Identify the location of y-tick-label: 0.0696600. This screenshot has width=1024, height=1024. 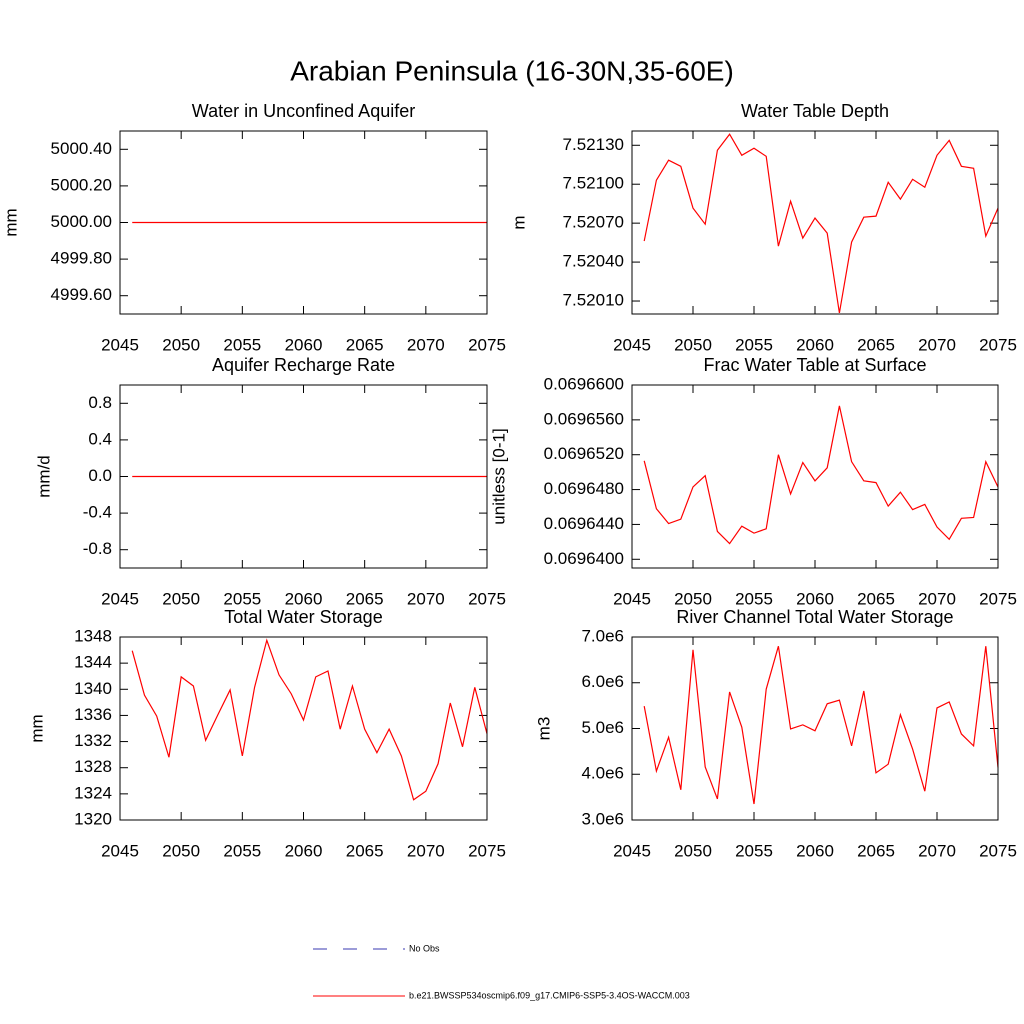
(584, 383).